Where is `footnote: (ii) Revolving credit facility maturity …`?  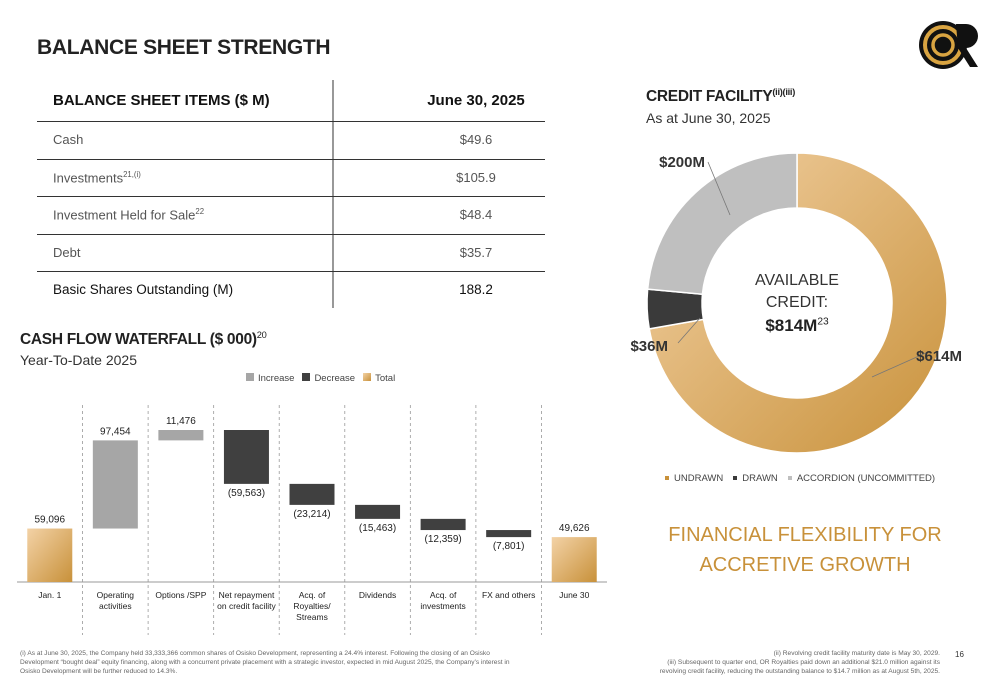 footnote: (ii) Revolving credit facility maturity … is located at coordinates (856, 653).